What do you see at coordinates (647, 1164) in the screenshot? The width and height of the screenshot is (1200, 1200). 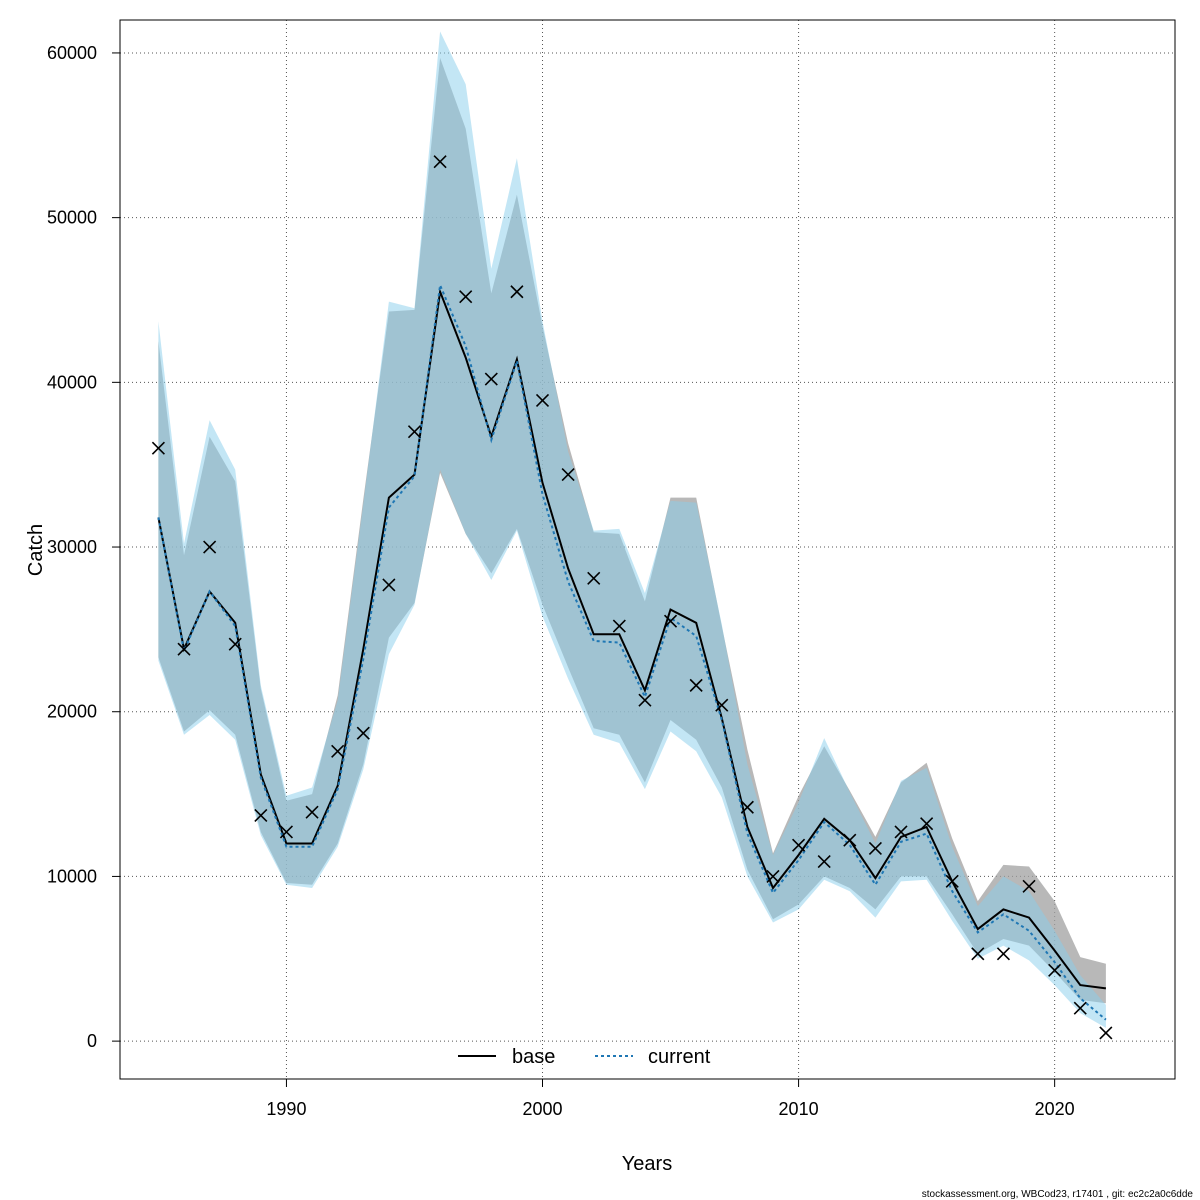 I see `x-axis-title: Years` at bounding box center [647, 1164].